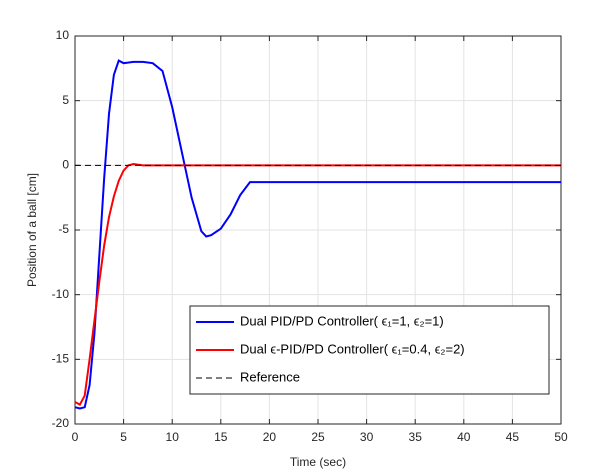  What do you see at coordinates (65, 165) in the screenshot?
I see `y-tick-label: 0` at bounding box center [65, 165].